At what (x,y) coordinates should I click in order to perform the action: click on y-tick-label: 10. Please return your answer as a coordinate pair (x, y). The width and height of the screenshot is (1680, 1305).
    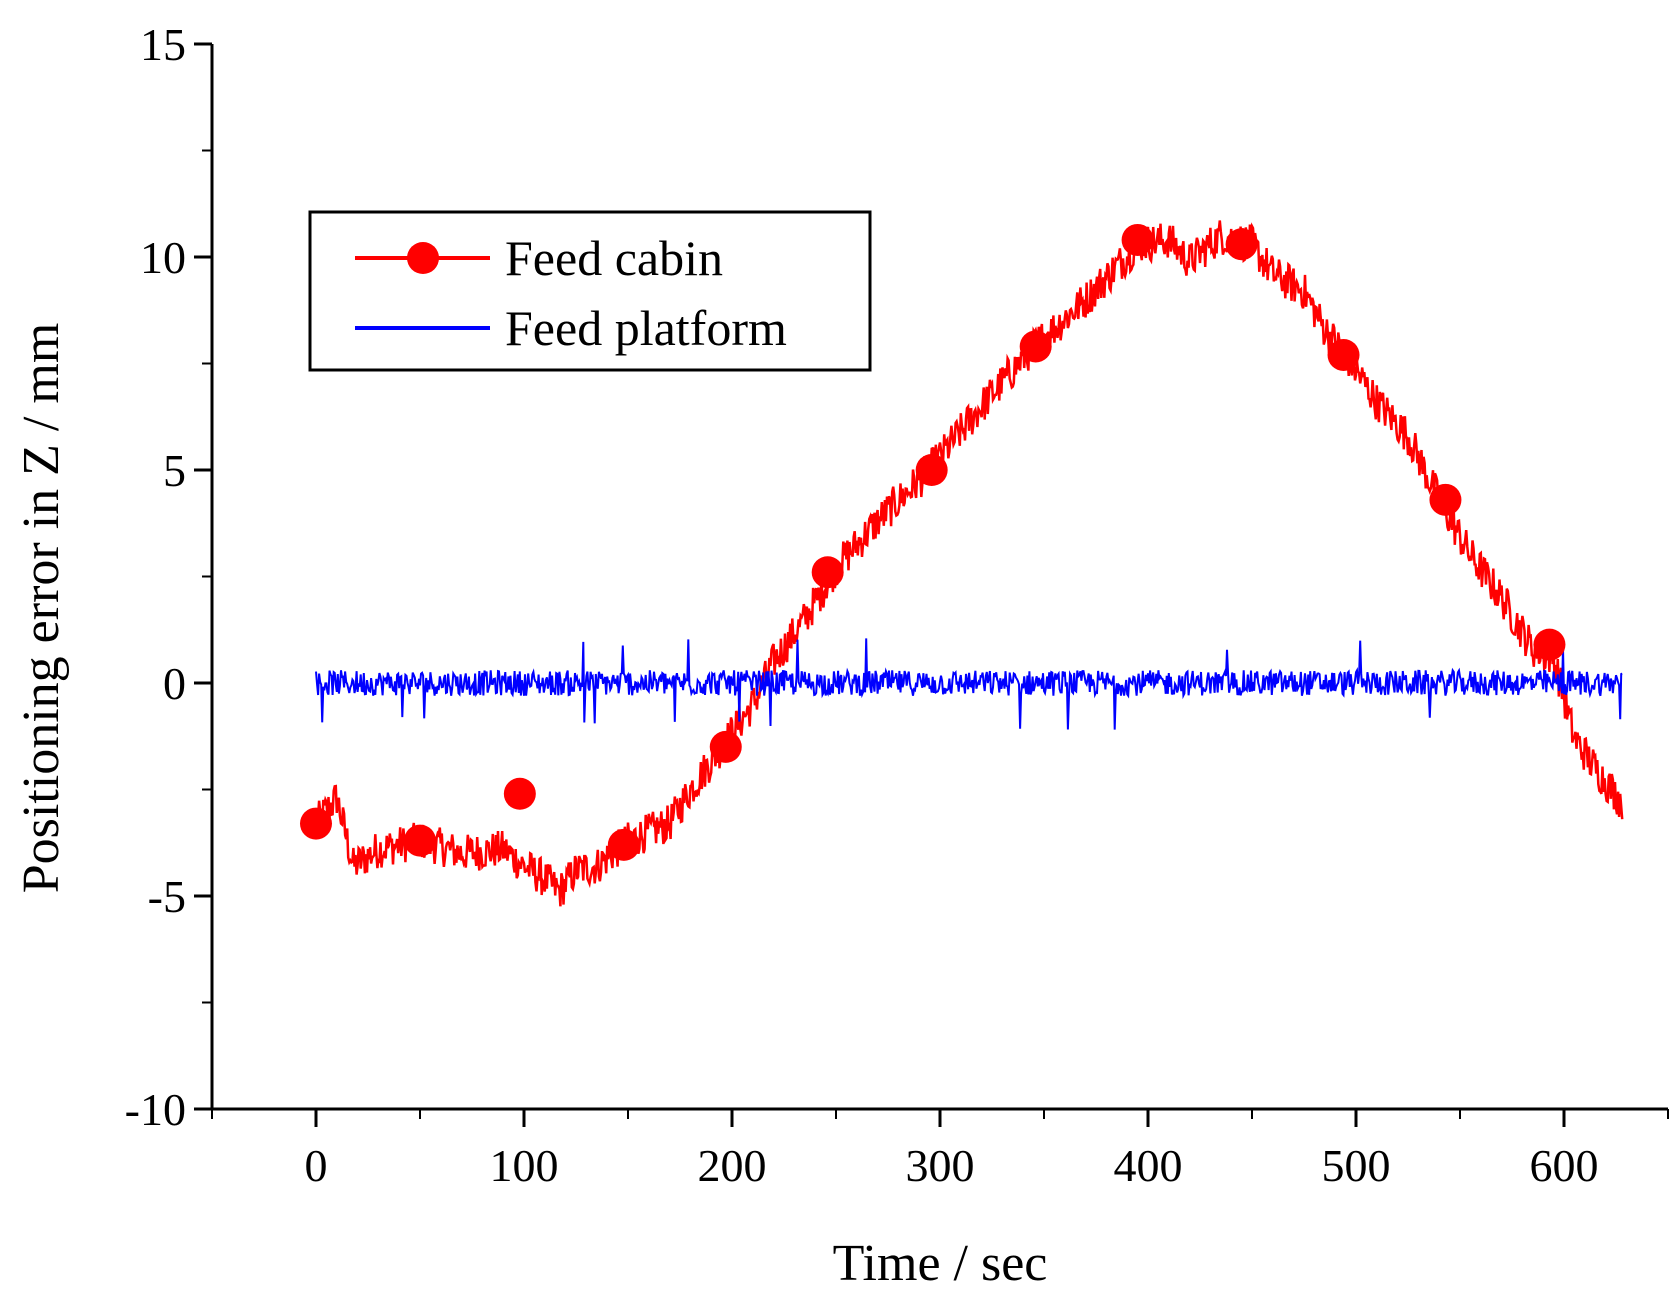
    Looking at the image, I should click on (163, 257).